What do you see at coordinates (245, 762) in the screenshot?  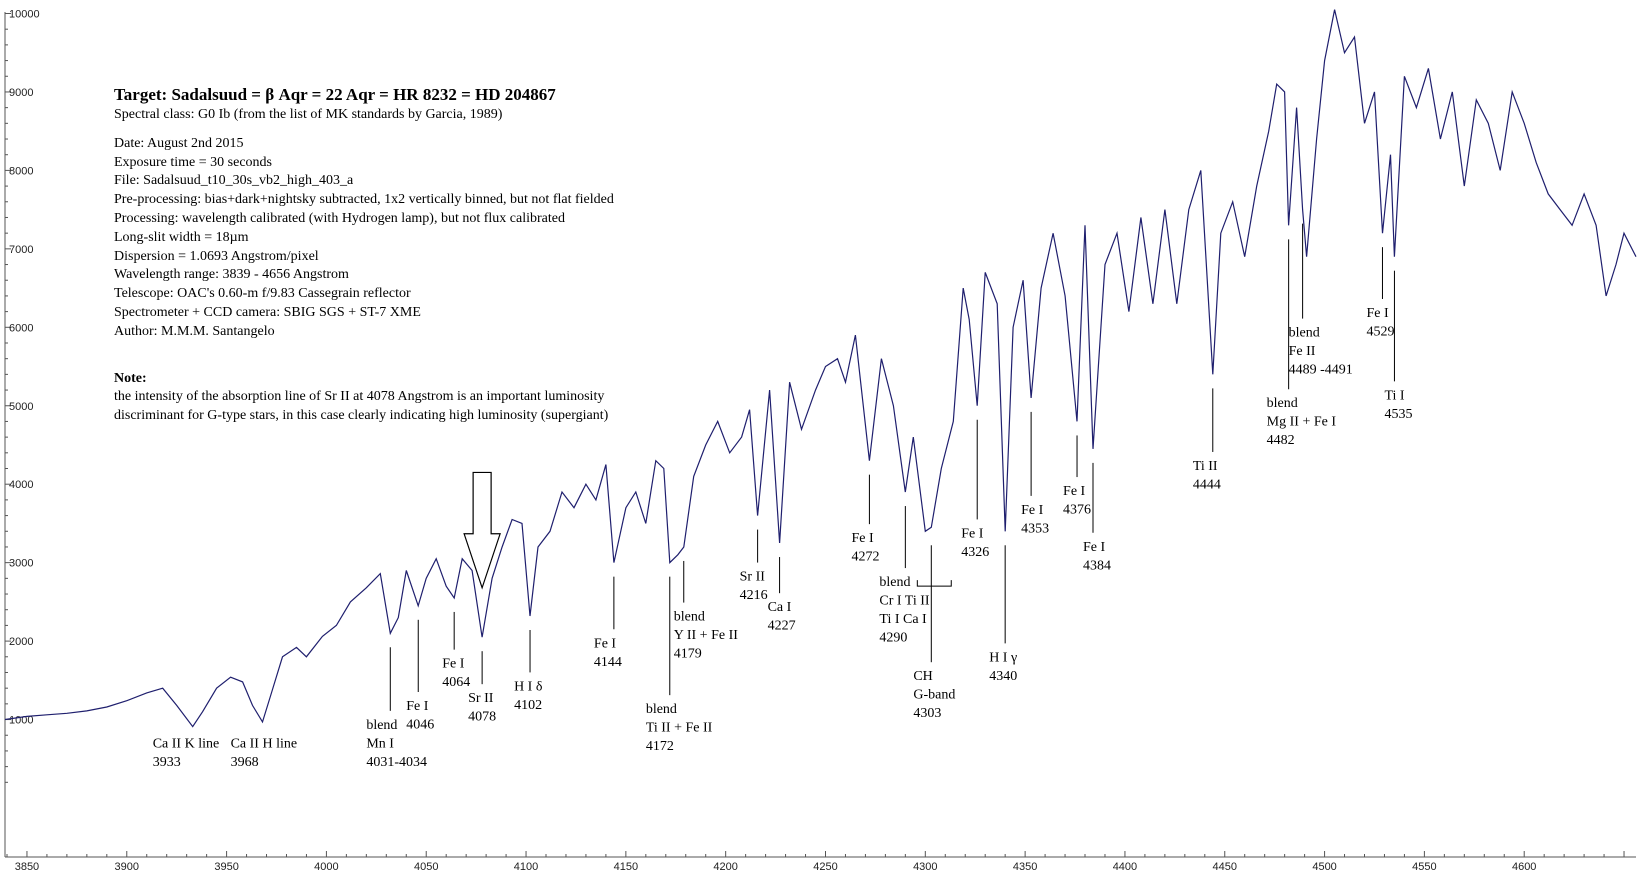 I see `annotation-label: 3968` at bounding box center [245, 762].